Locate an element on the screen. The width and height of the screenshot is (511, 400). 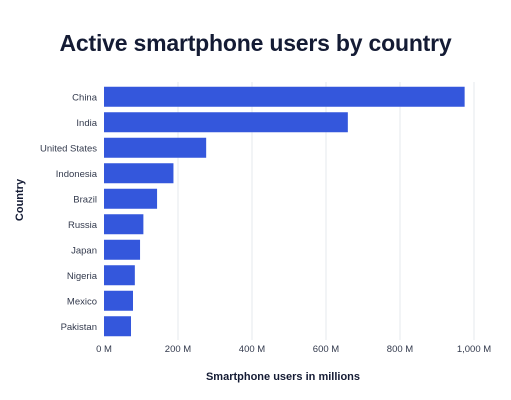
bar-india is located at coordinates (226, 122).